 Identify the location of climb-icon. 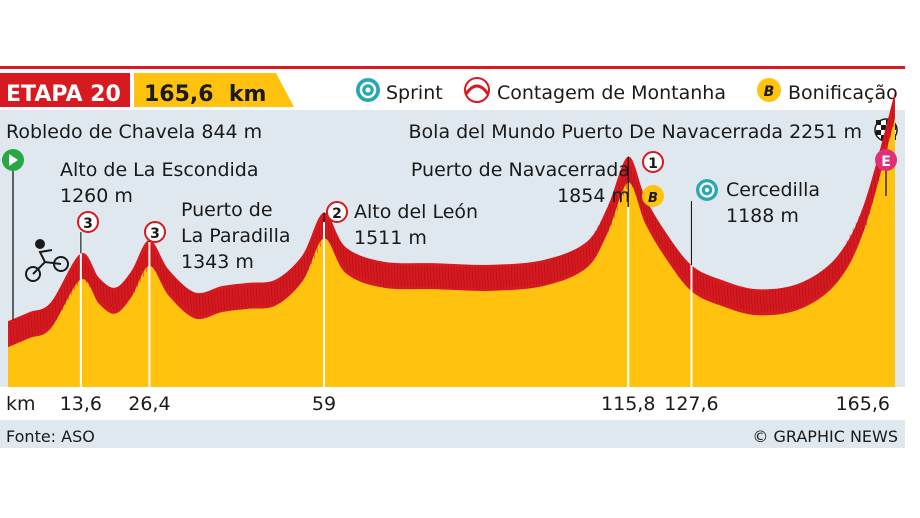
(477, 90).